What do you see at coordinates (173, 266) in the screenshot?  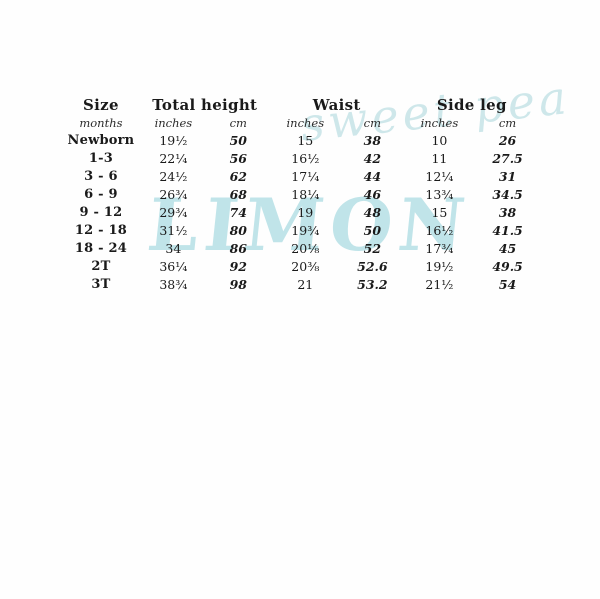 I see `cell-total-height-inches: 36¼` at bounding box center [173, 266].